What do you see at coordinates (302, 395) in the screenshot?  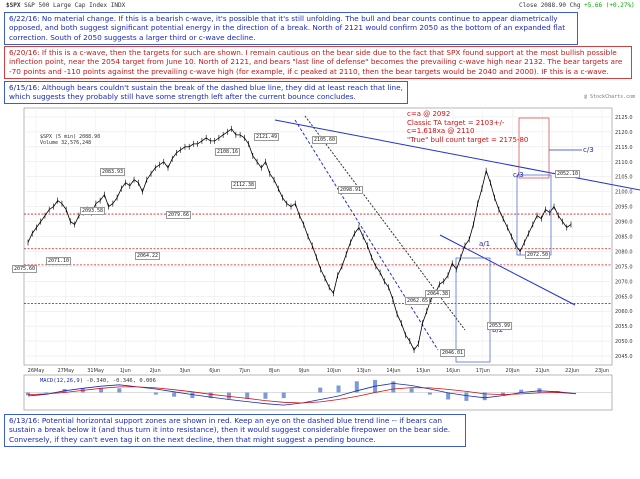 I see `macd-signal-line` at bounding box center [302, 395].